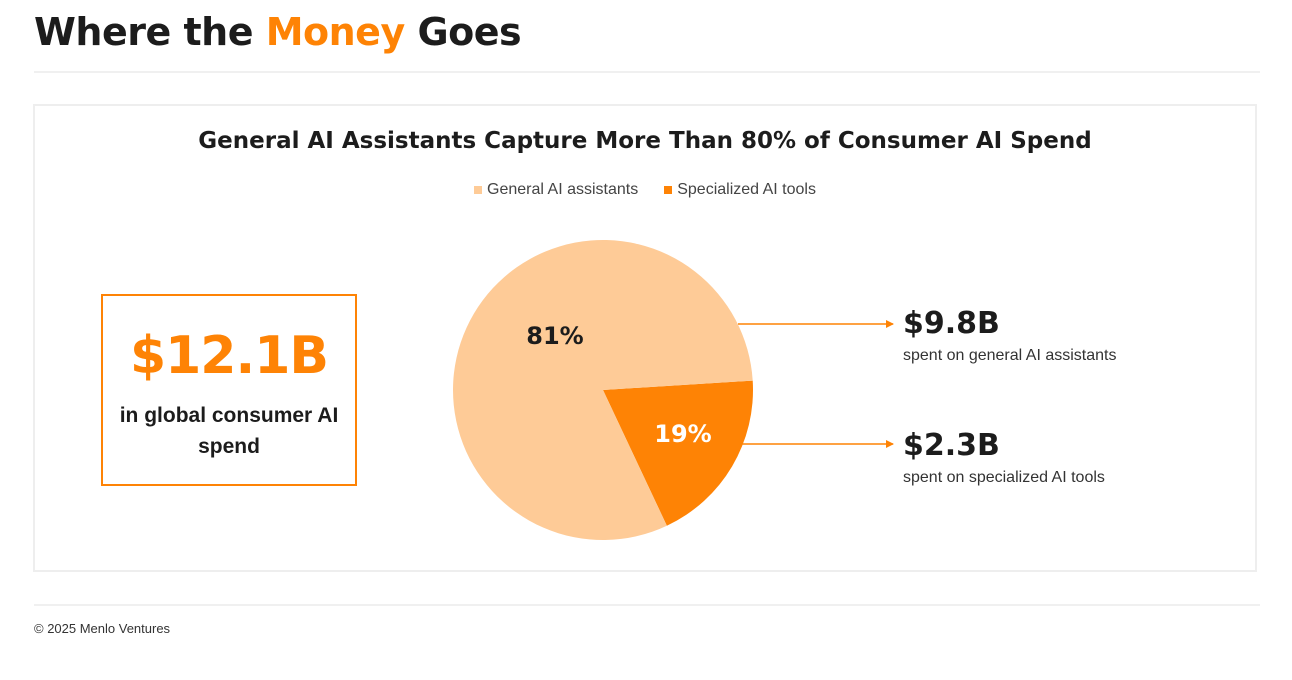  What do you see at coordinates (746, 189) in the screenshot?
I see `legend-label-specialized: Specialized AI tools` at bounding box center [746, 189].